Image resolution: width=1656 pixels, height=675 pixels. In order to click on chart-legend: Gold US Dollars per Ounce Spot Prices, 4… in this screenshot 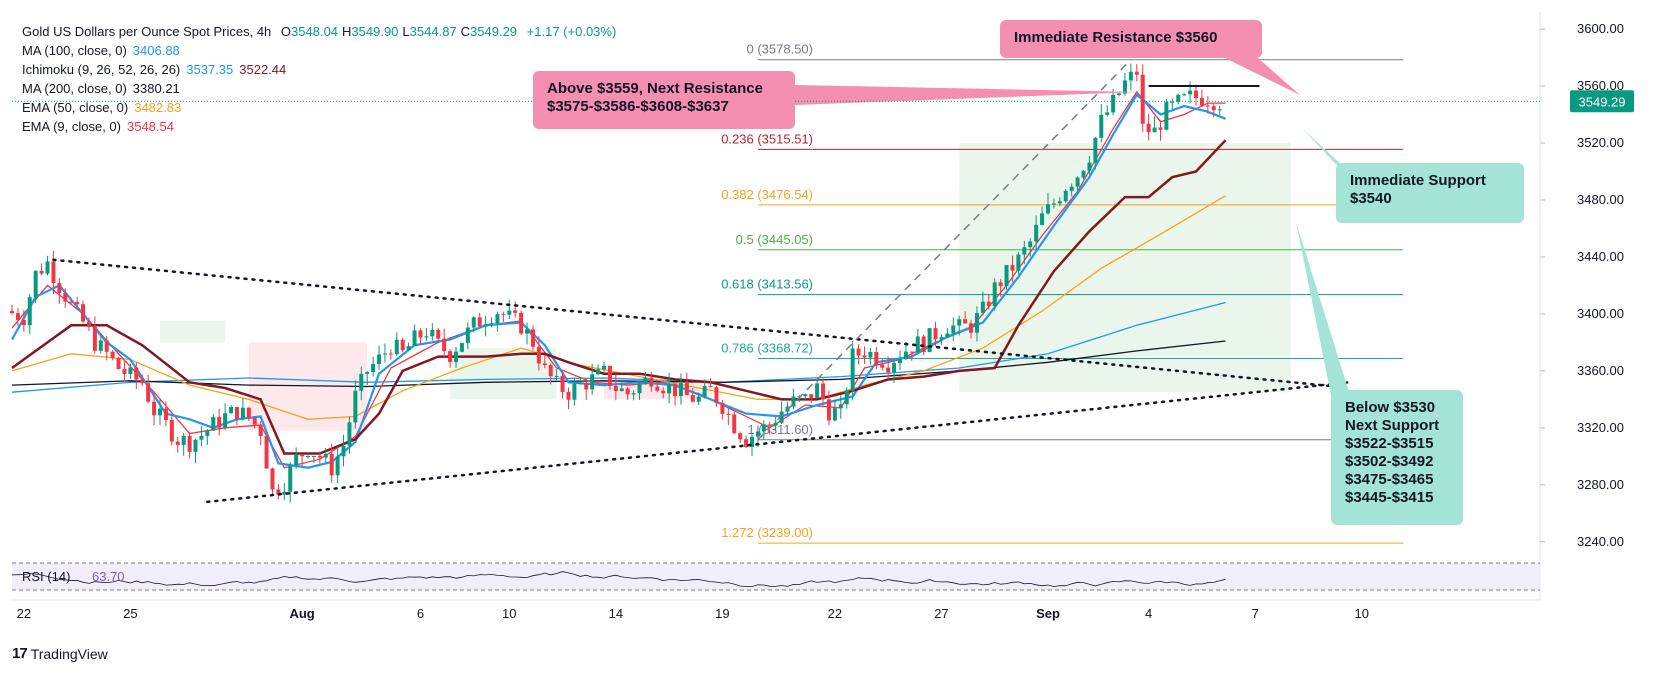, I will do `click(319, 79)`.